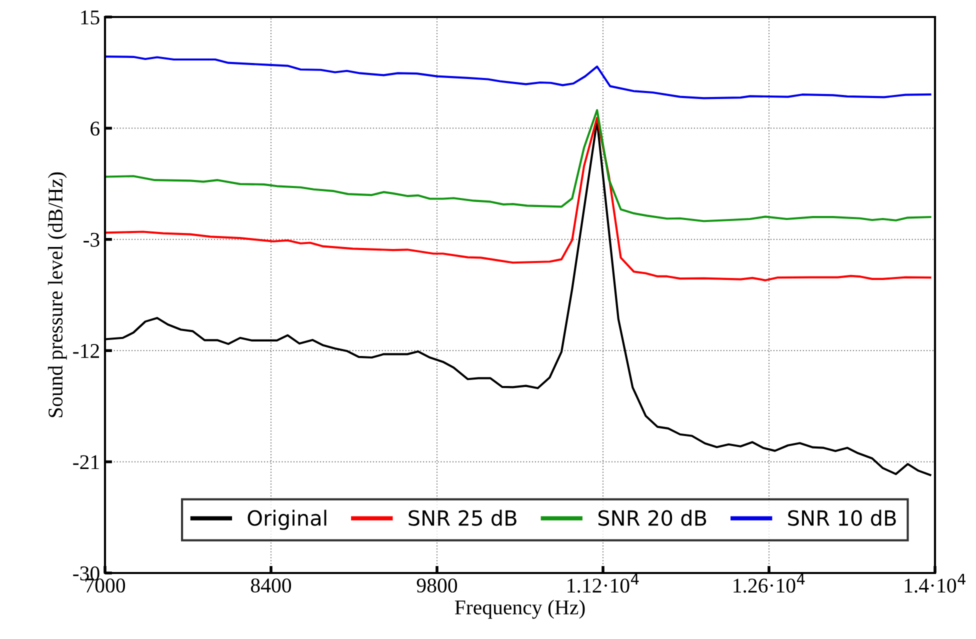  Describe the element at coordinates (92, 239) in the screenshot. I see `y-tick-label: -3` at that location.